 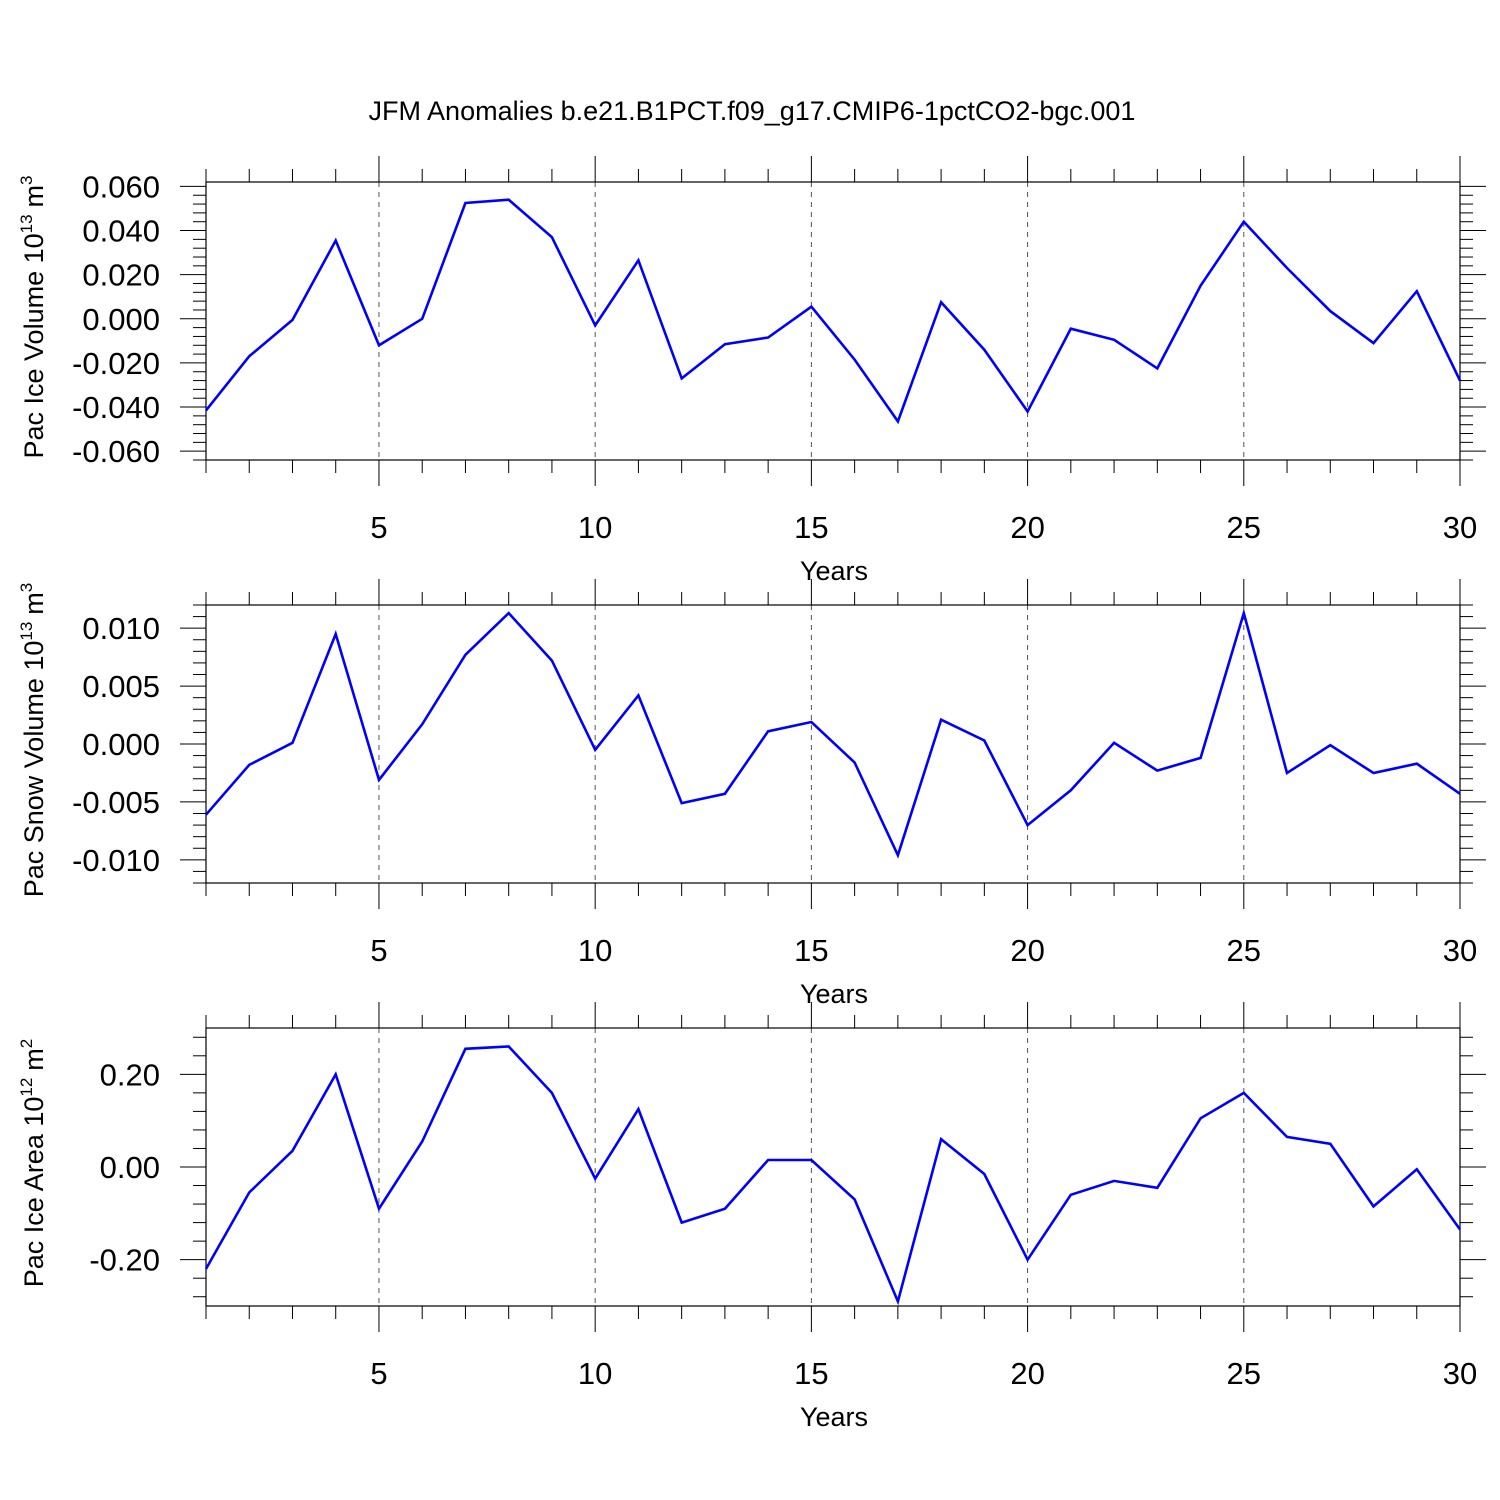 I want to click on y-tick-label: -0.040, so click(x=116, y=407).